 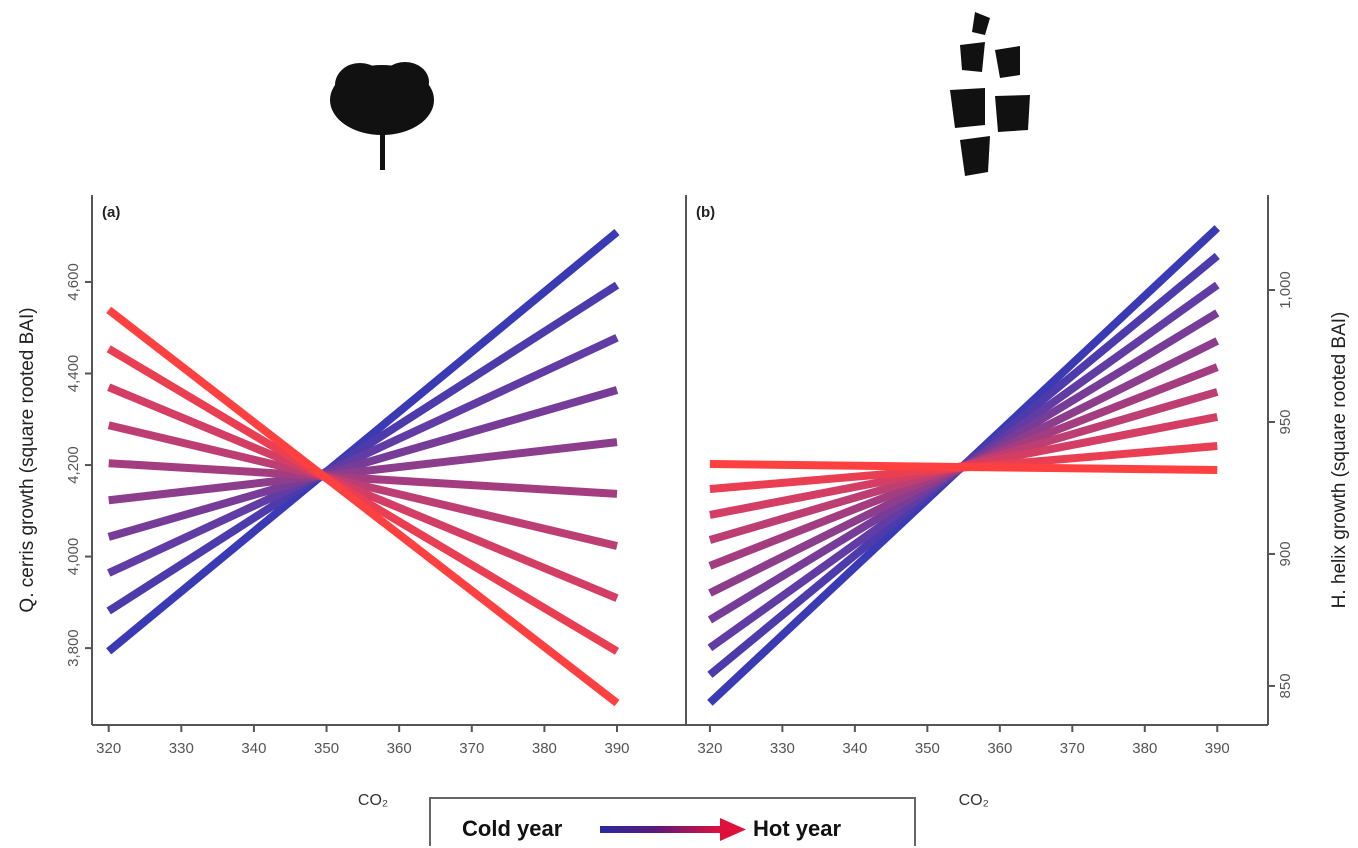 What do you see at coordinates (1285, 553) in the screenshot?
I see `y-tick-label: 900` at bounding box center [1285, 553].